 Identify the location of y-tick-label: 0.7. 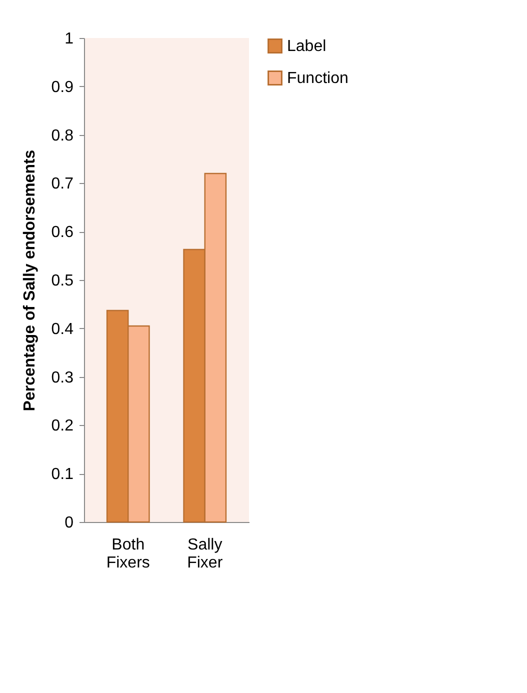
(62, 184).